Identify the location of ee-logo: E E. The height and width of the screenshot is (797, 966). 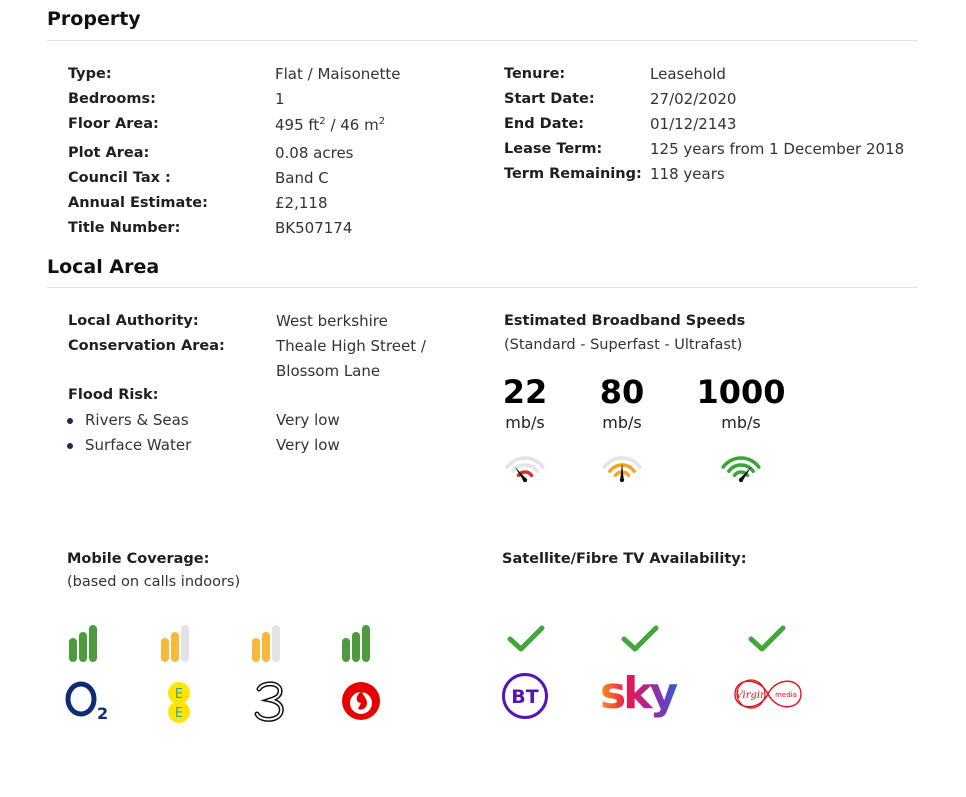
(179, 702).